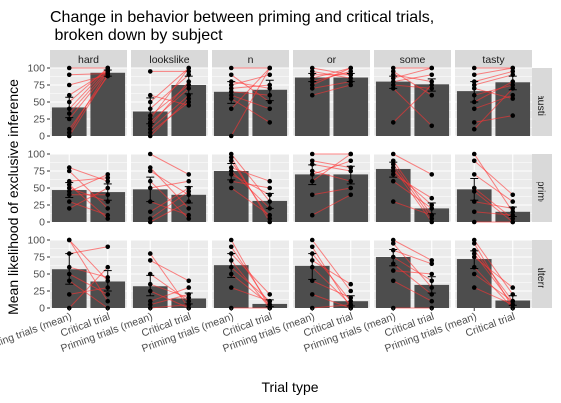 This screenshot has height=403, width=561. I want to click on panel-noprime-tasty, so click(493, 188).